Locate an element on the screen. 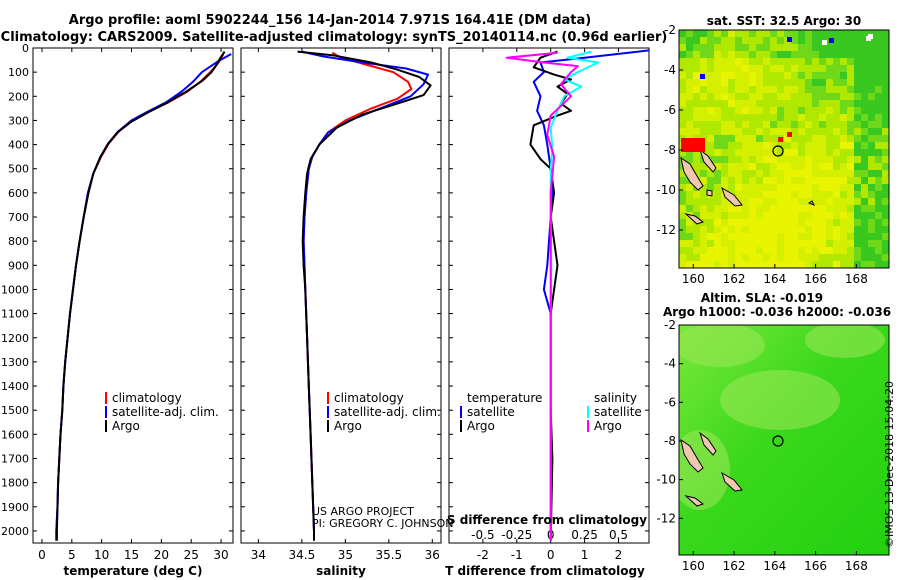 Image resolution: width=900 pixels, height=580 pixels. series-line-s-argo is located at coordinates (542, 296).